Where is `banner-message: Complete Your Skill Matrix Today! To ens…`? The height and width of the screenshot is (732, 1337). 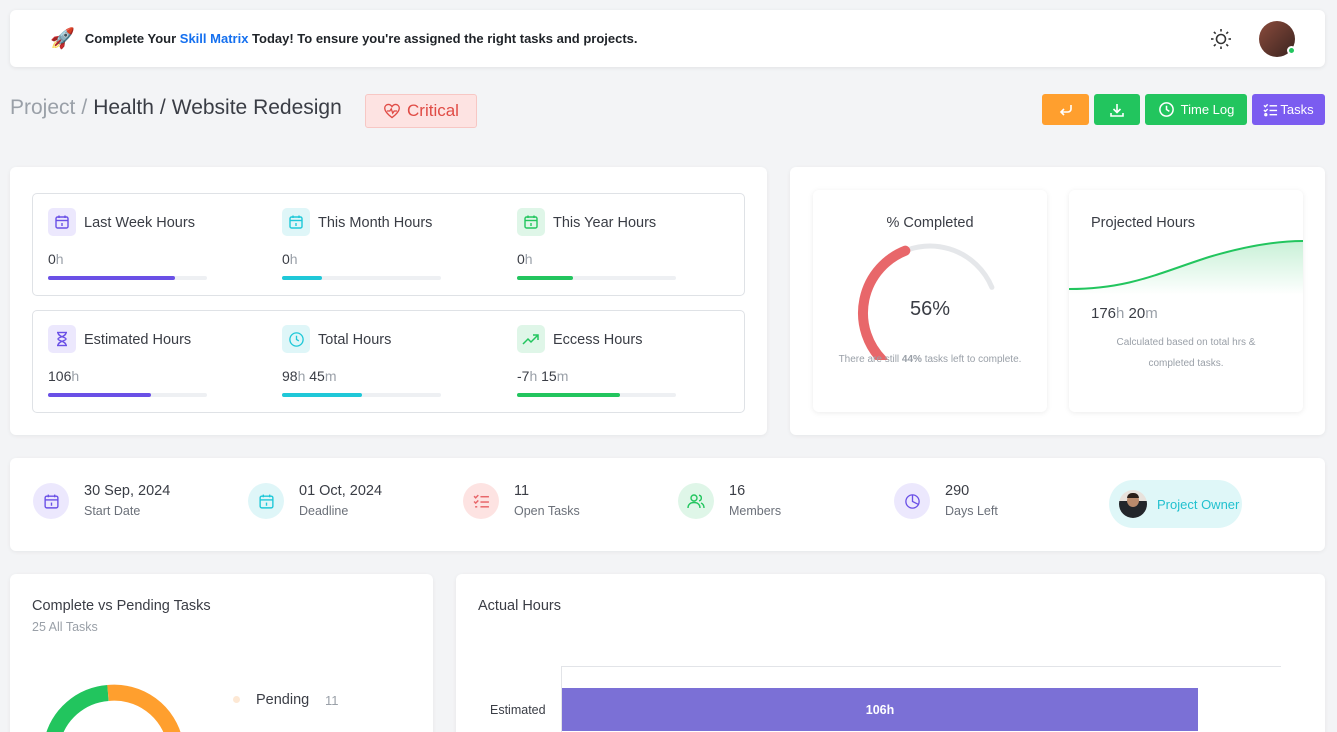
banner-message: Complete Your Skill Matrix Today! To ens… is located at coordinates (361, 38).